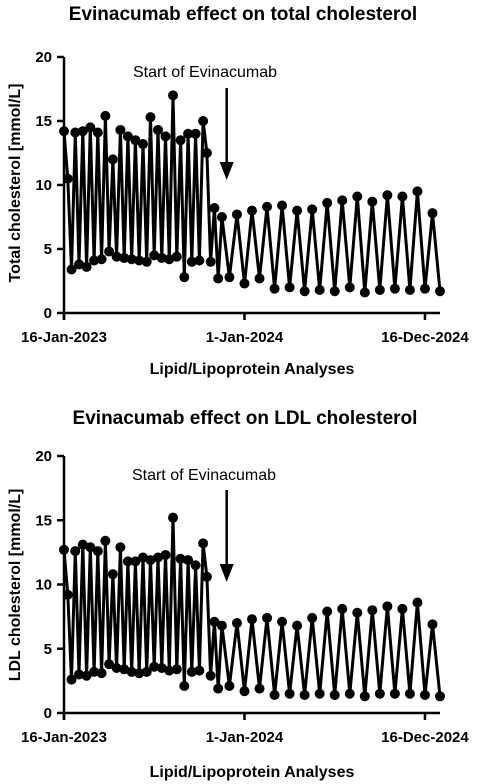 Image resolution: width=487 pixels, height=784 pixels. Describe the element at coordinates (43, 585) in the screenshot. I see `y-tick-label: 10` at that location.